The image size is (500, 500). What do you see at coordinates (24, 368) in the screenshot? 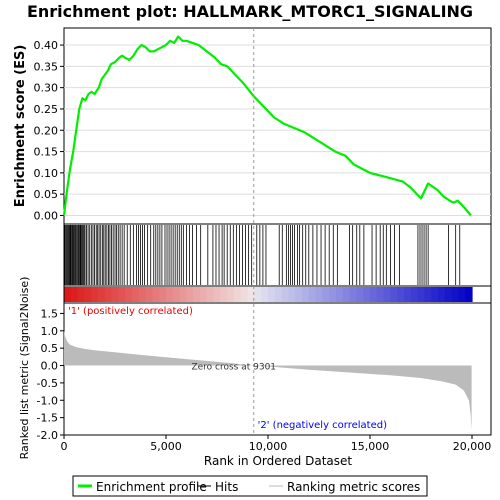
I see `metric-y-axis-label: Ranked list metric (Signal2Noise)` at bounding box center [24, 368].